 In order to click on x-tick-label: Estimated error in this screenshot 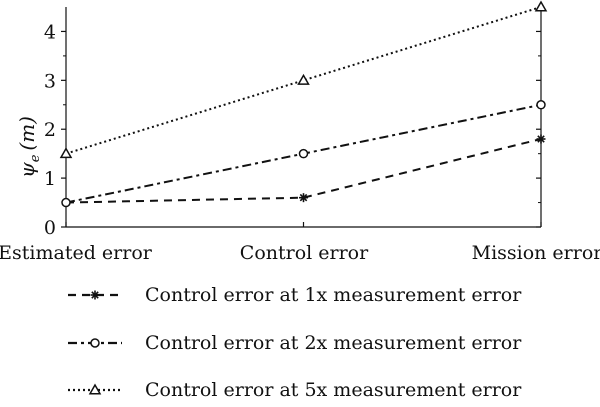, I will do `click(76, 253)`.